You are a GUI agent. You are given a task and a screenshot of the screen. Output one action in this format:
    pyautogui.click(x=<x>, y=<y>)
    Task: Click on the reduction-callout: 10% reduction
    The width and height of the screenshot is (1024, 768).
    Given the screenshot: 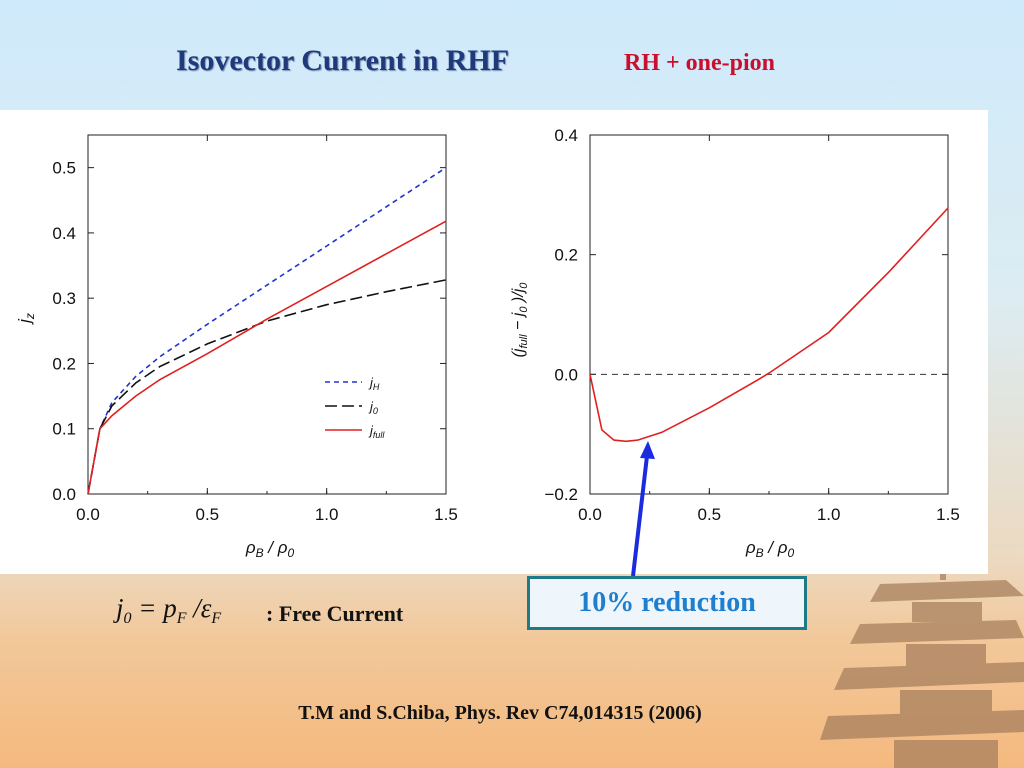 What is the action you would take?
    pyautogui.click(x=667, y=603)
    